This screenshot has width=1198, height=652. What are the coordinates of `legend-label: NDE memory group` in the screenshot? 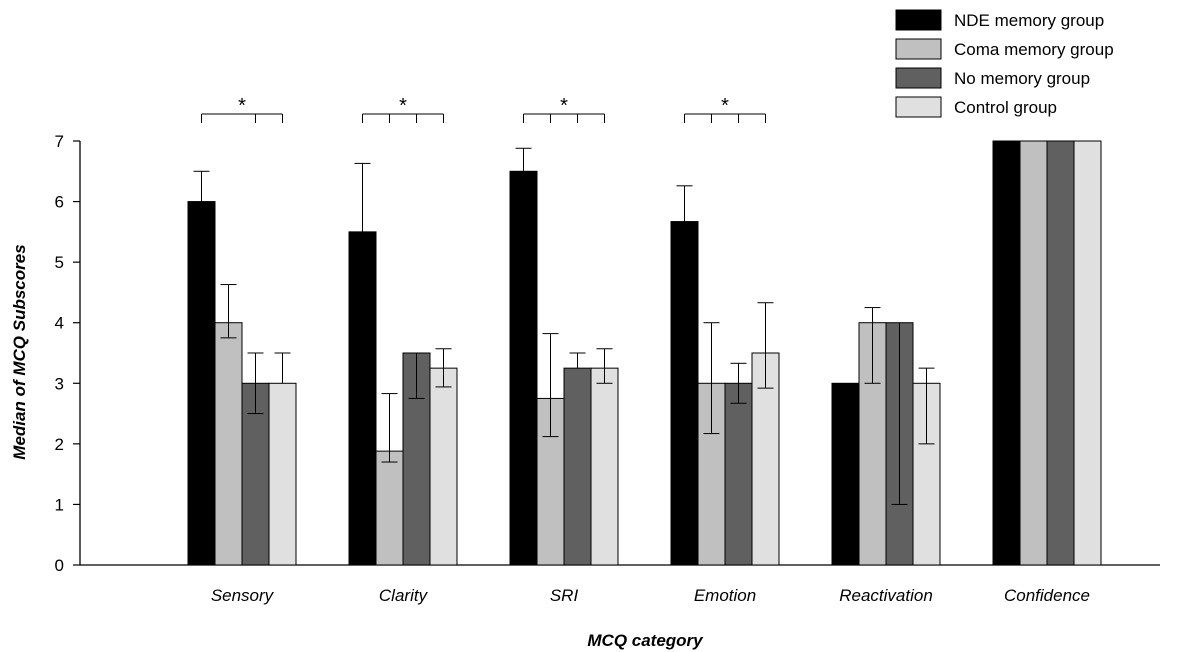 It's located at (1029, 20).